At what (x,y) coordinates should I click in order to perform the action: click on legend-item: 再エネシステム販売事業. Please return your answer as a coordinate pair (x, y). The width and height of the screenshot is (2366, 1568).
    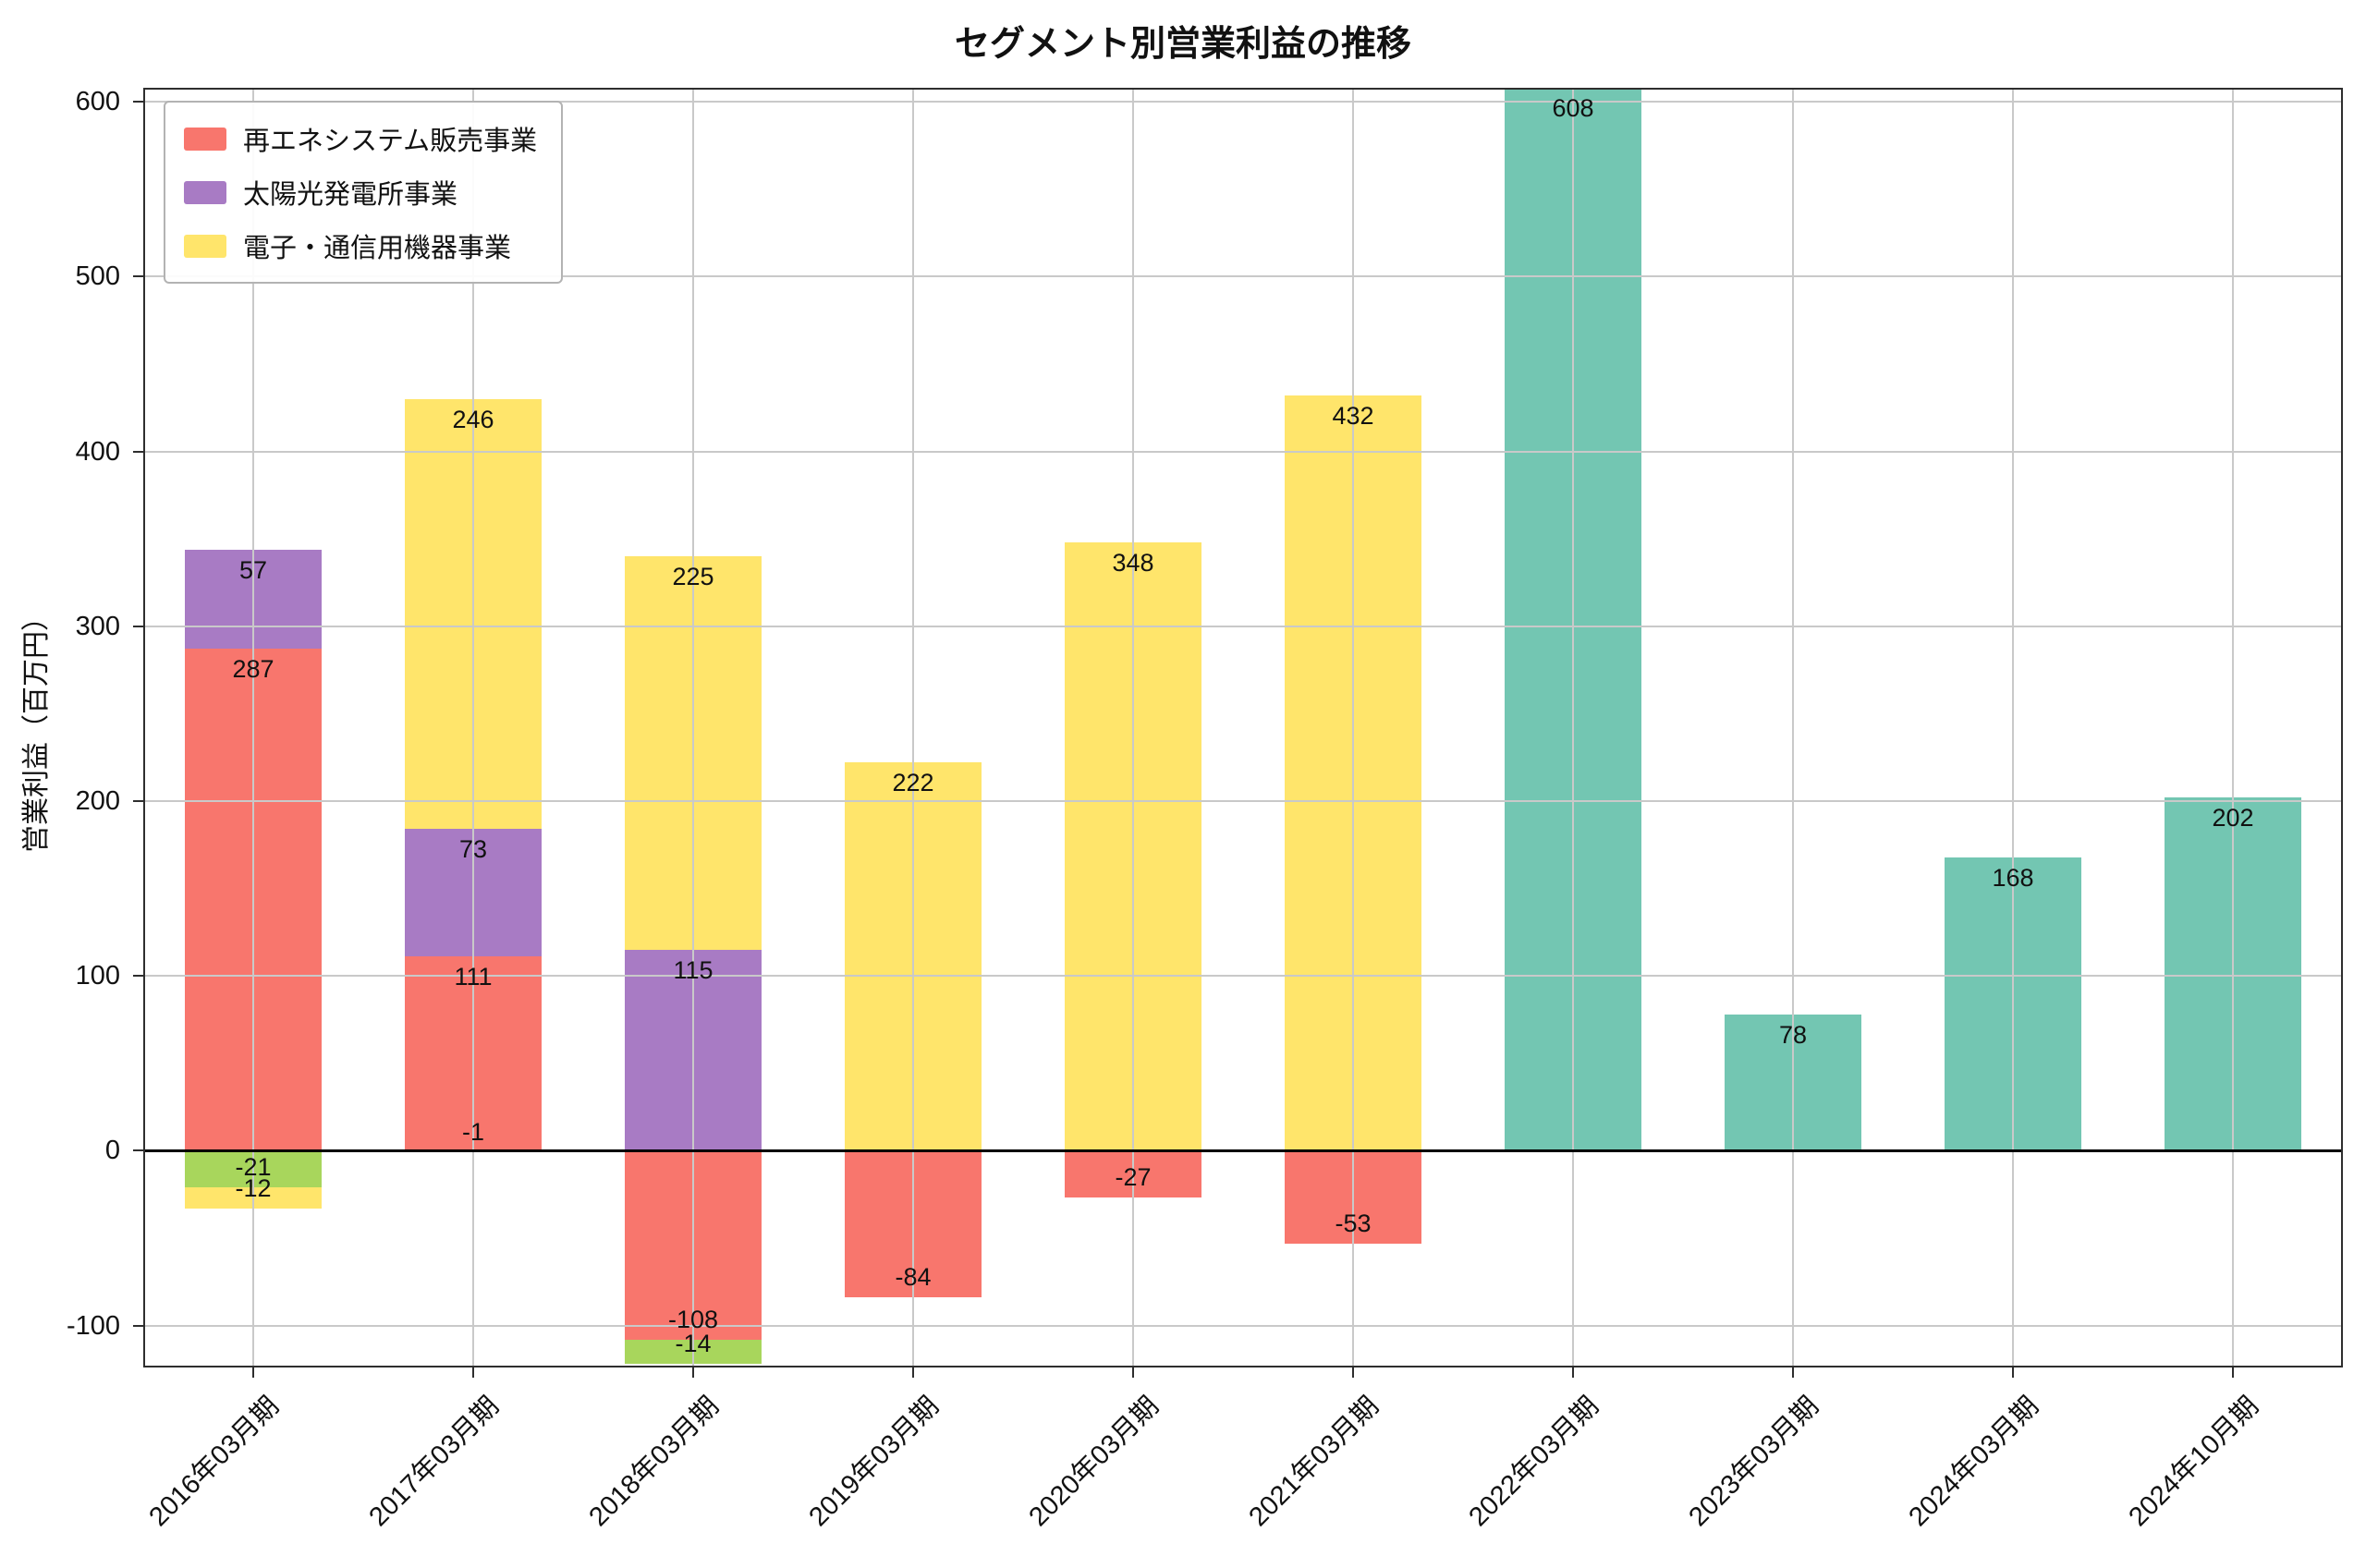
    Looking at the image, I should click on (360, 138).